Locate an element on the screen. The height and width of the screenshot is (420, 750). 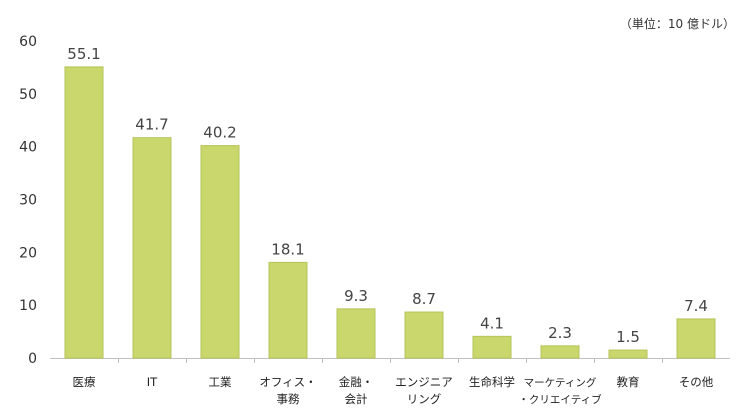
category-label: リング is located at coordinates (424, 399).